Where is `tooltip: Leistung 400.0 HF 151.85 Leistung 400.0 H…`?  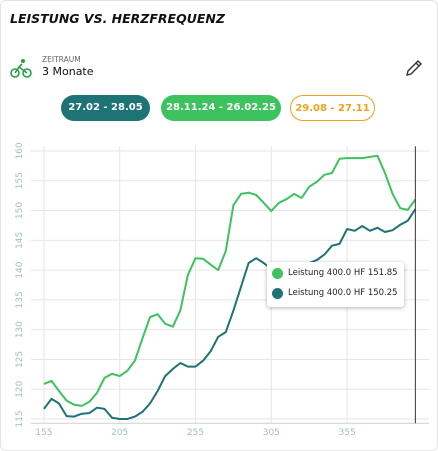 tooltip: Leistung 400.0 HF 151.85 Leistung 400.0 H… is located at coordinates (335, 284).